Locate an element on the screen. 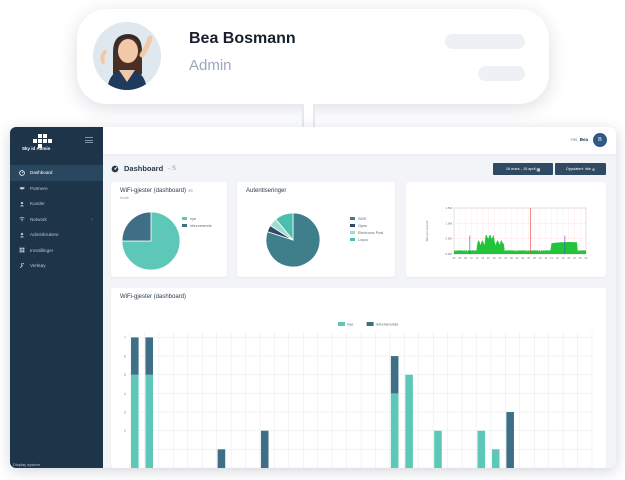 The height and width of the screenshot is (480, 625). sidebar-item-label: Network is located at coordinates (38, 219).